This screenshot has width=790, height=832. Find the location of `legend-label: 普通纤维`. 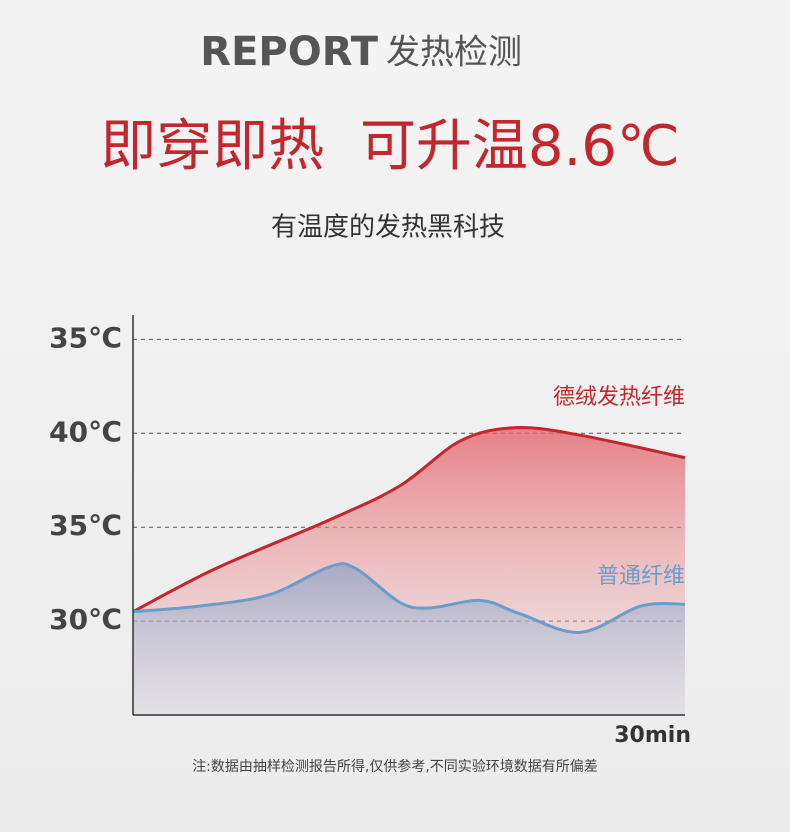

legend-label: 普通纤维 is located at coordinates (641, 576).